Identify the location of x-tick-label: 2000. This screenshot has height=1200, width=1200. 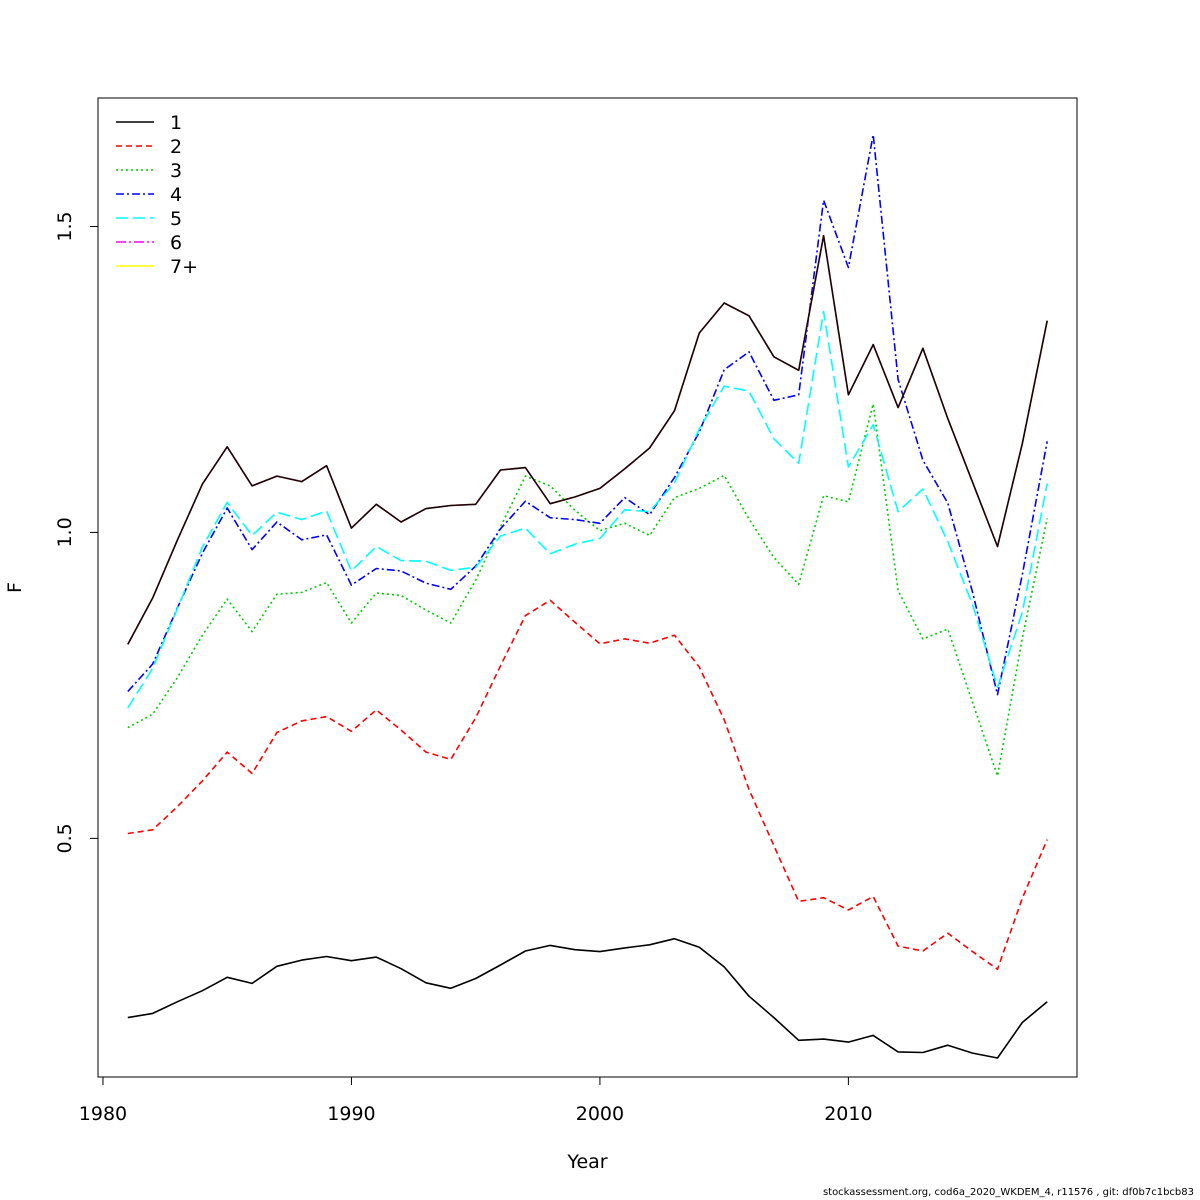
(600, 1114).